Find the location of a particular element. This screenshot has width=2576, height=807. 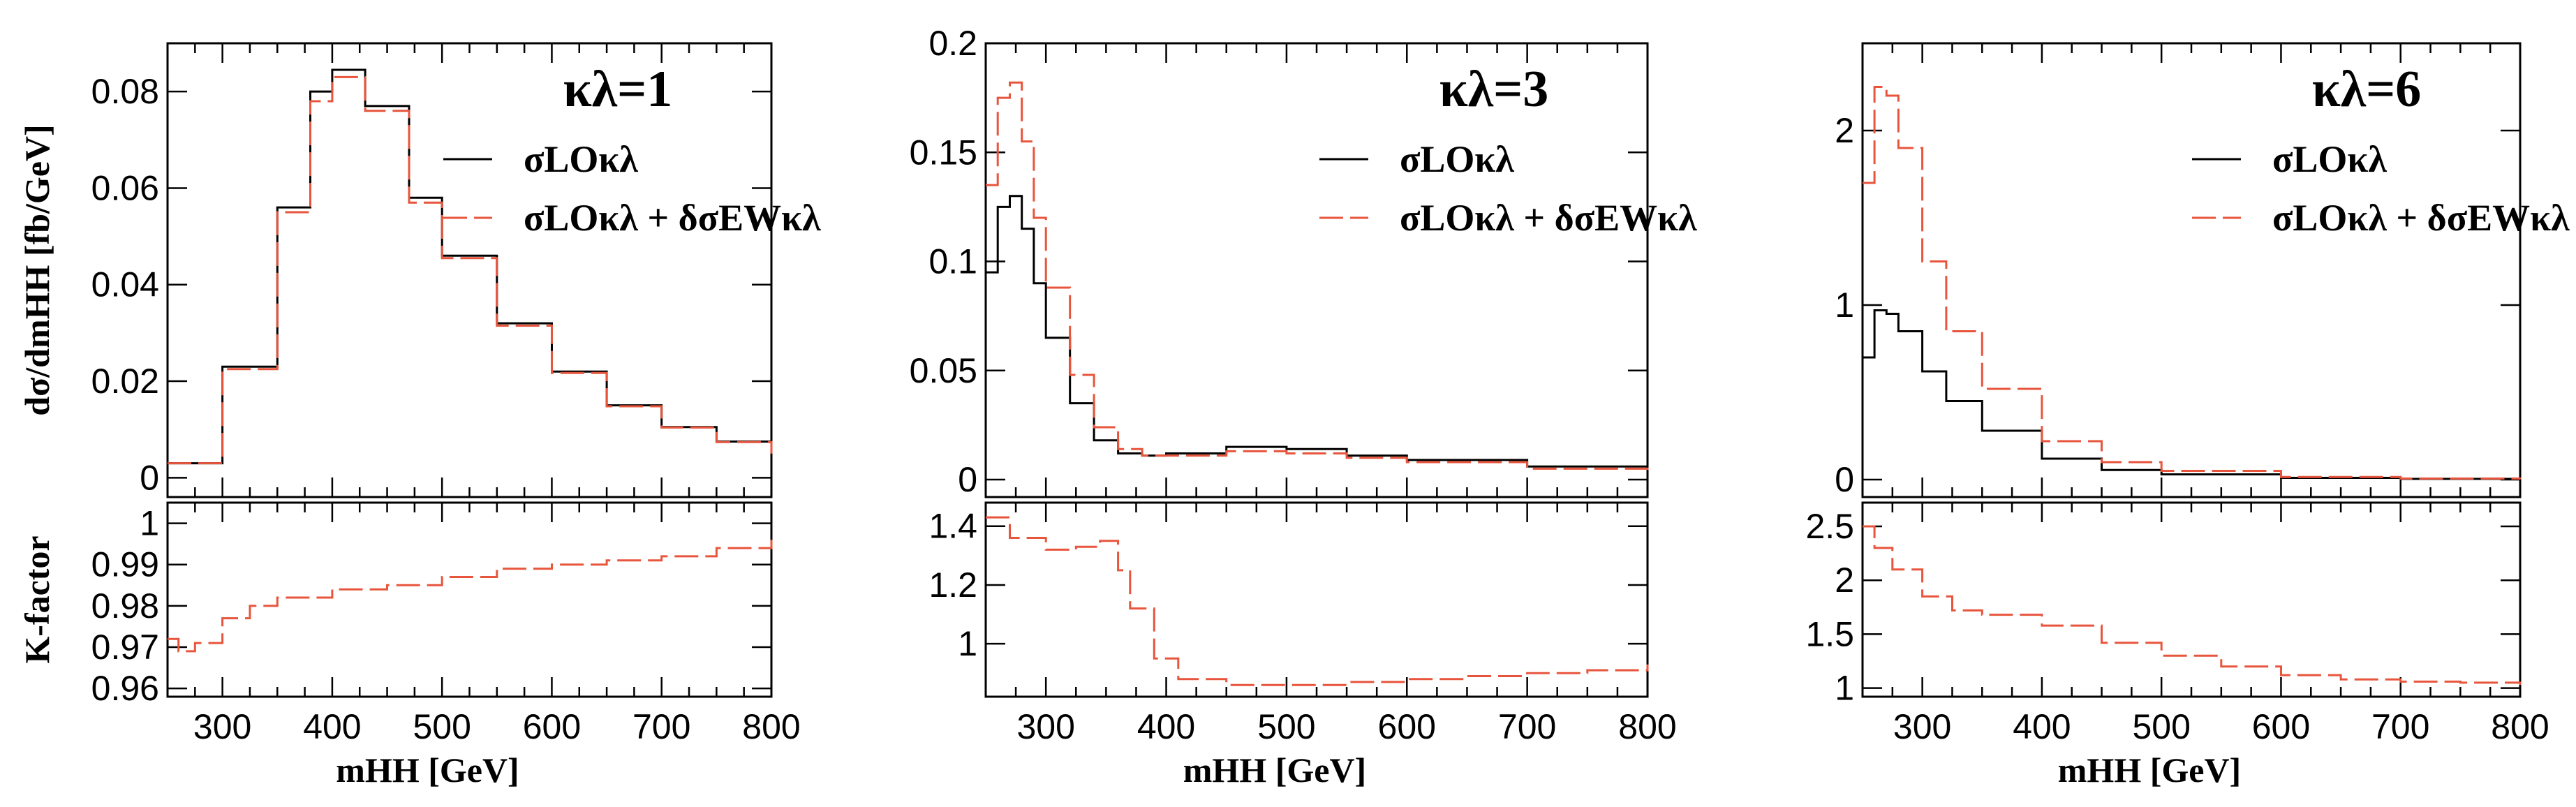

ratio-y-tick-label: 1.5 is located at coordinates (1829, 633).